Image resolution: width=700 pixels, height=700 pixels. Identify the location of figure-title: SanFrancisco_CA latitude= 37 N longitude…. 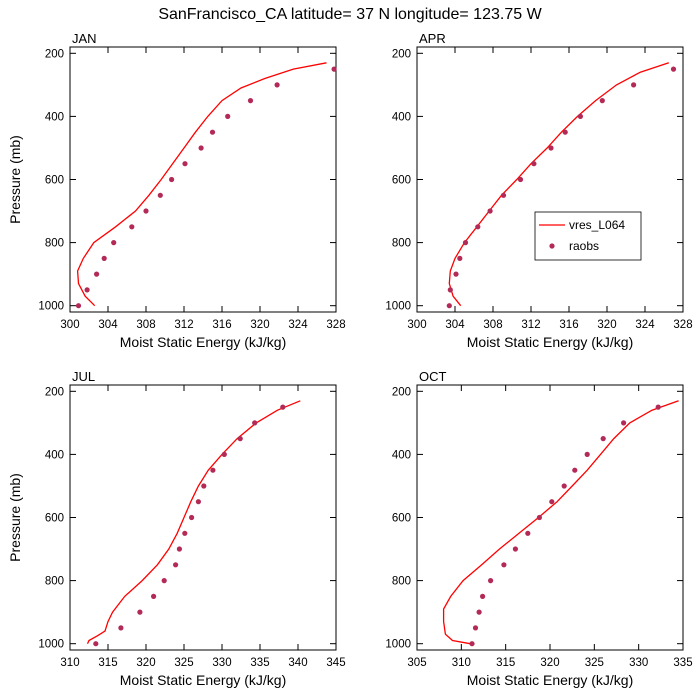
(350, 14).